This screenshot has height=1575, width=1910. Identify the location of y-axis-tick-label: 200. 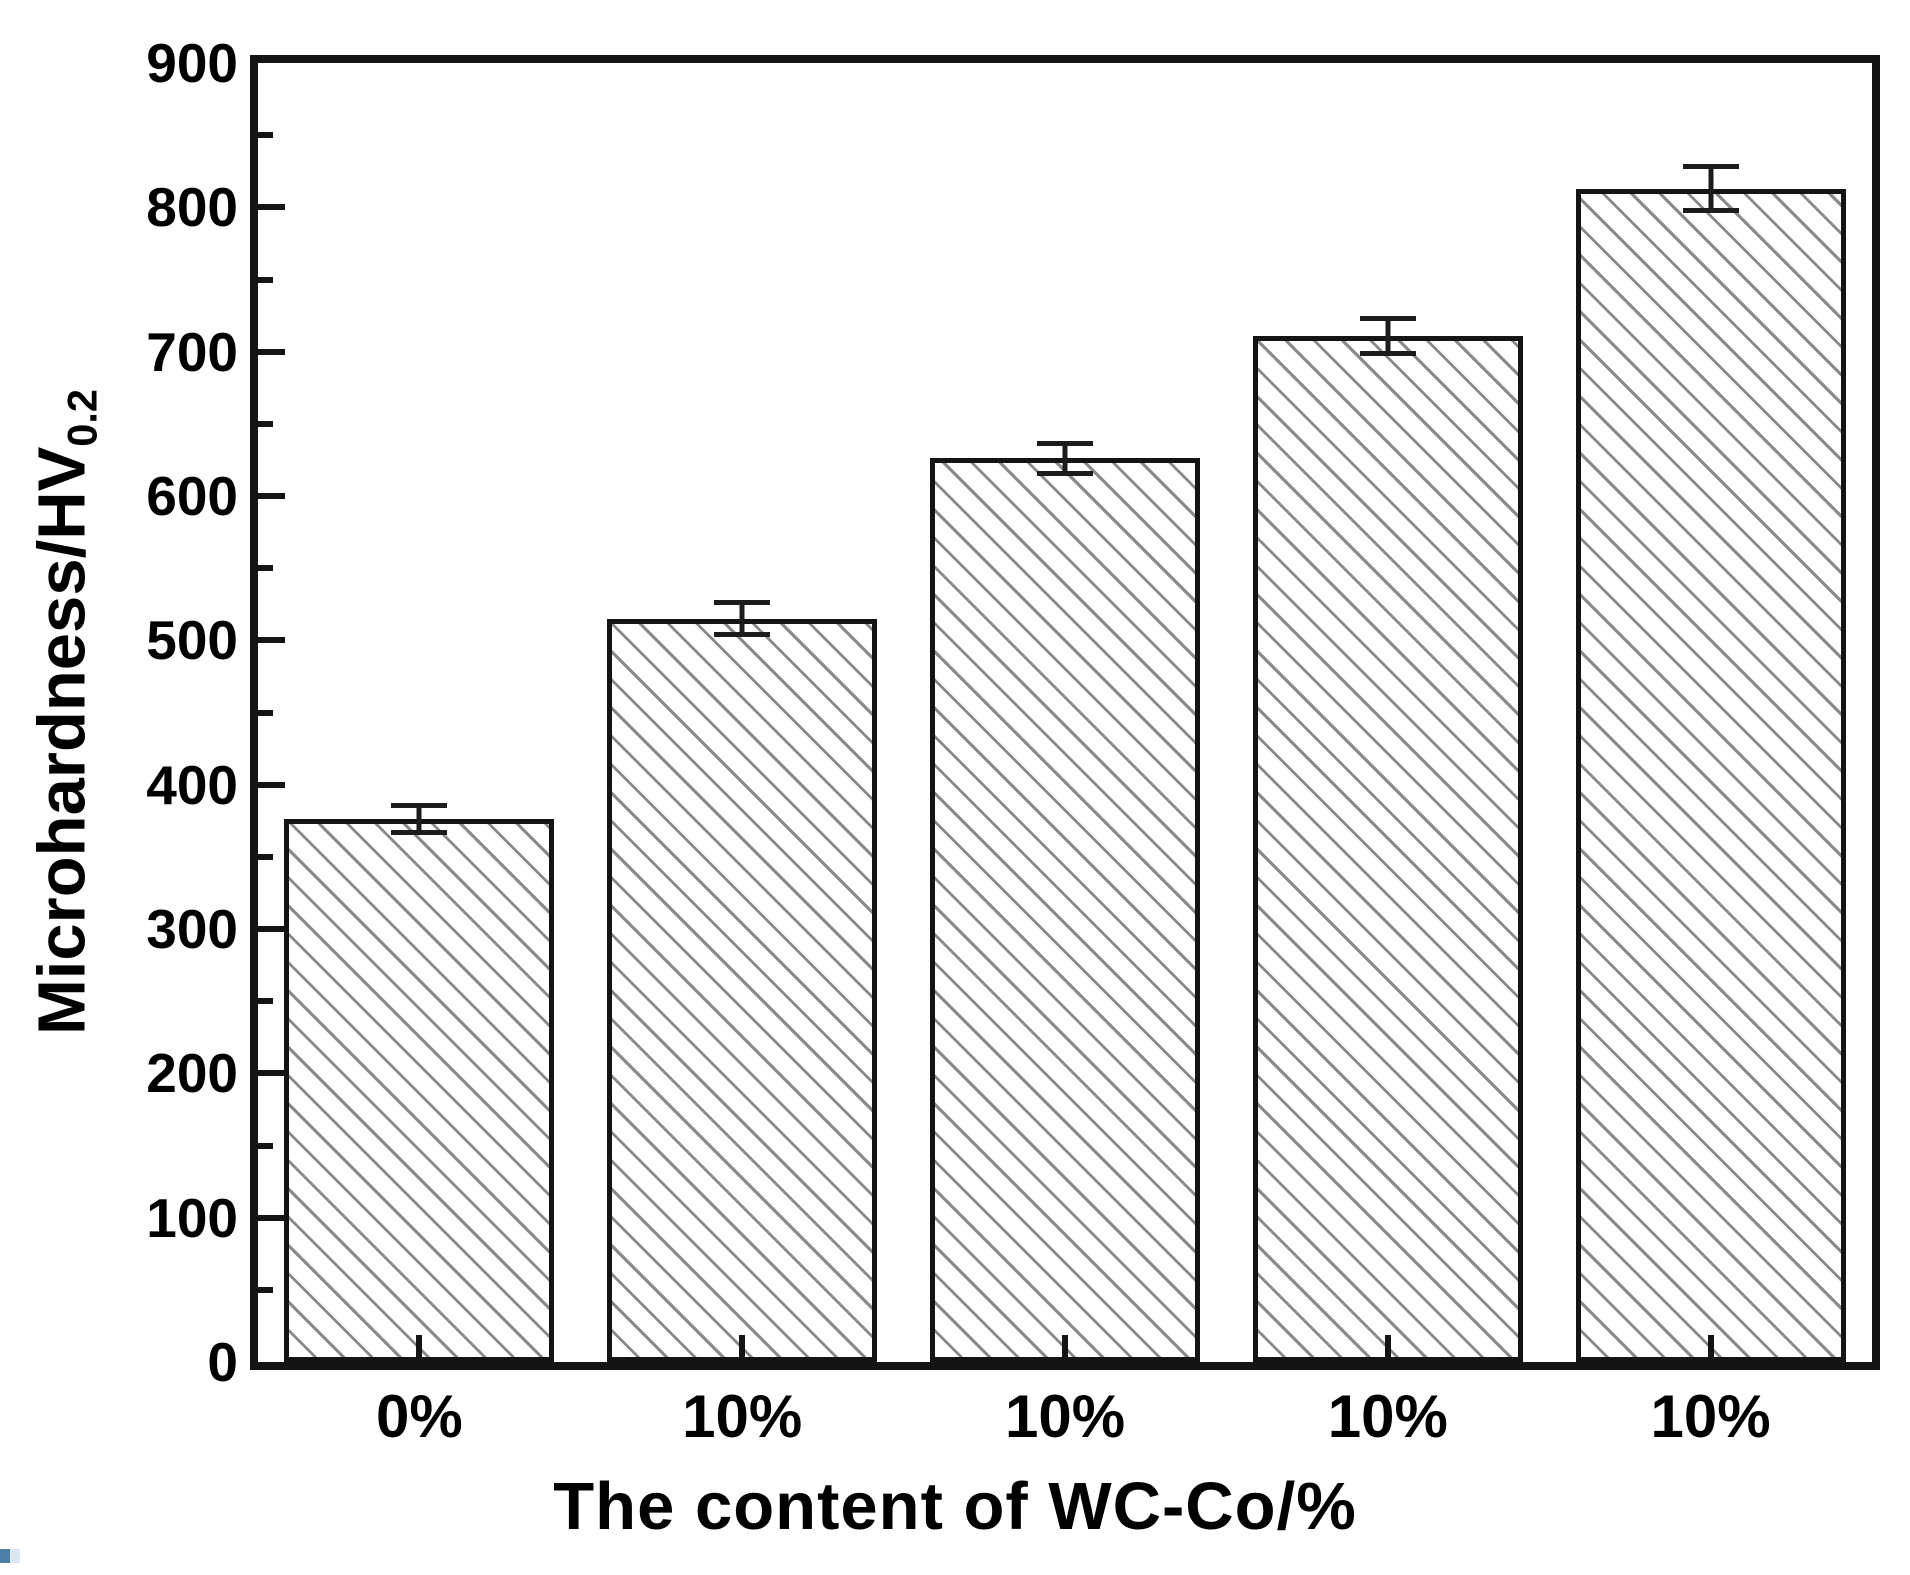
(192, 1073).